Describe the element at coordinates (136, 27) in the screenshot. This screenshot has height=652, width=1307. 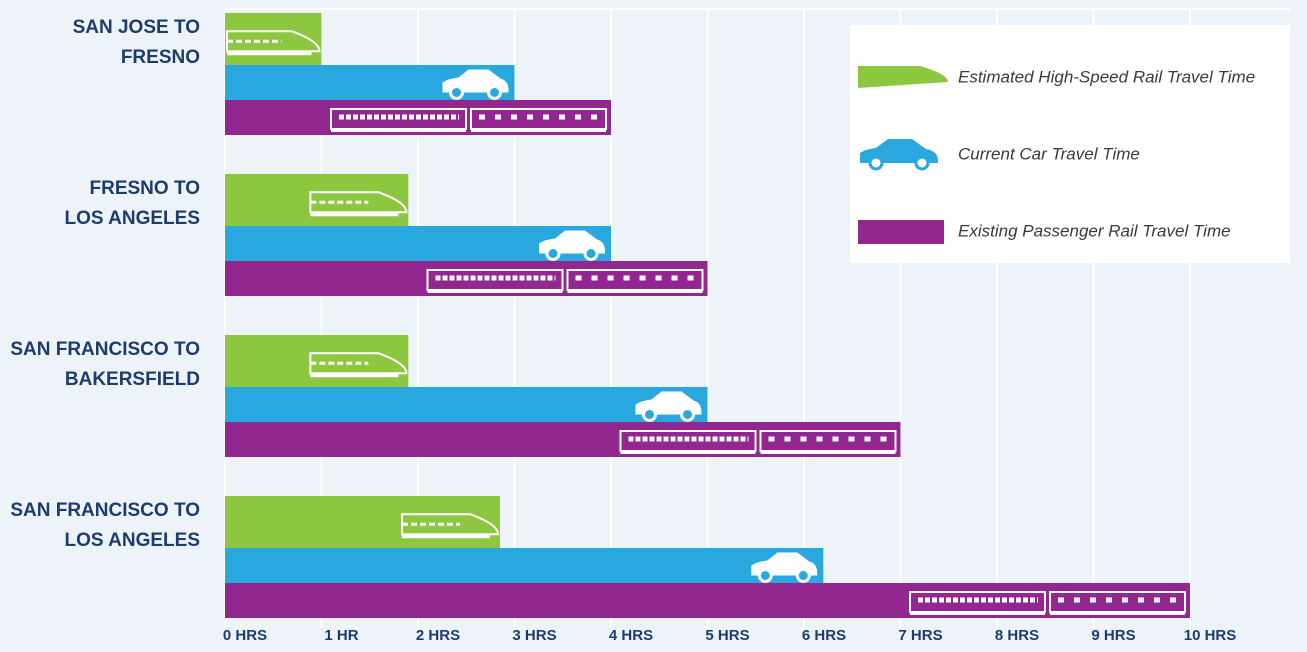
I see `category-label: SAN JOSE TO` at that location.